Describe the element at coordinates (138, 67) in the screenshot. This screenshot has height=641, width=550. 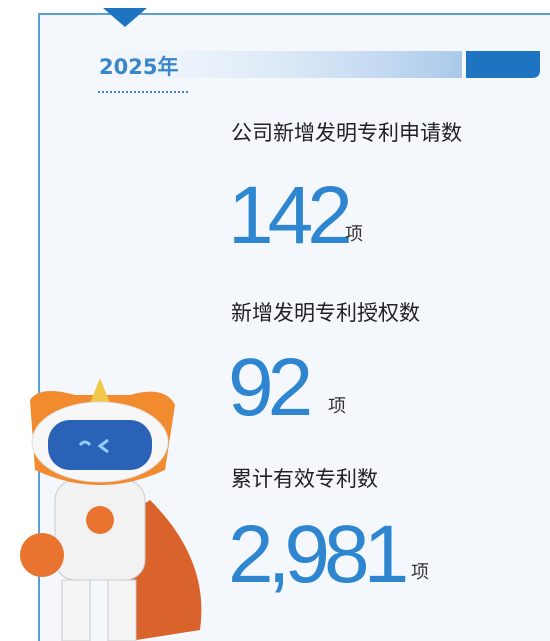
I see `year: 2025年` at that location.